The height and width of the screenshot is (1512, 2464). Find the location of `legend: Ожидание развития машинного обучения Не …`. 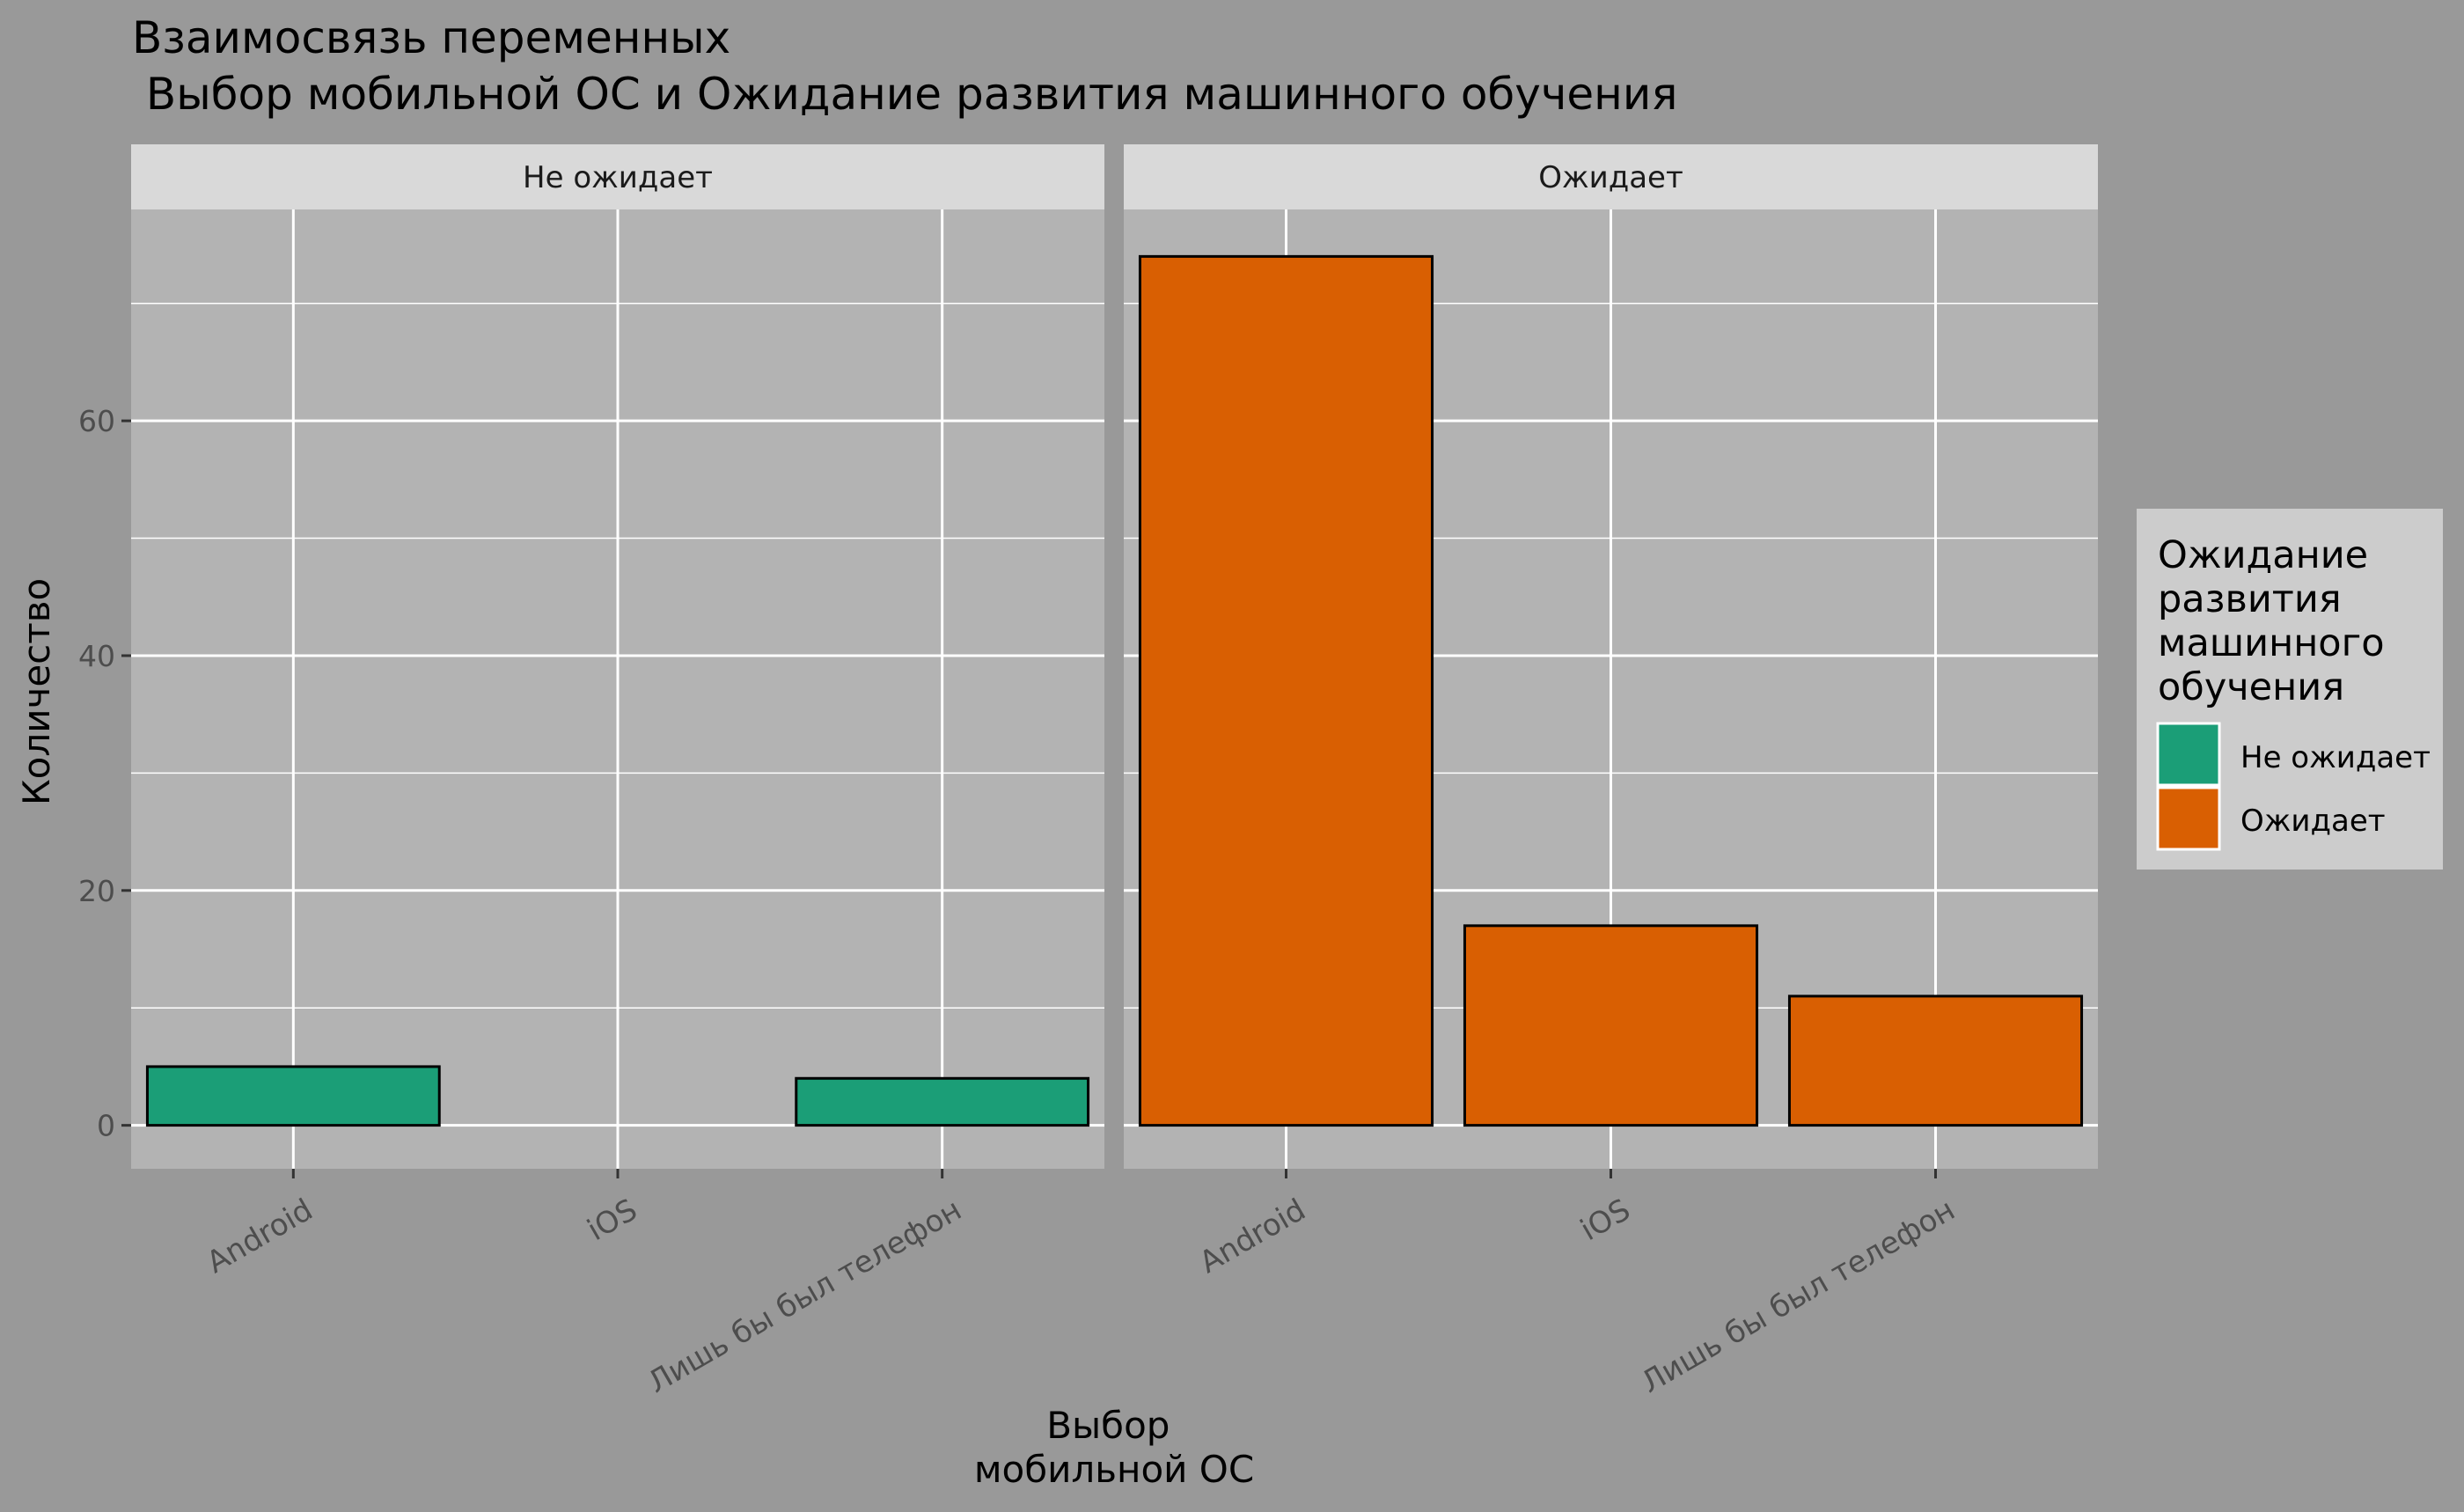

legend: Ожидание развития машинного обучения Не … is located at coordinates (2290, 690).